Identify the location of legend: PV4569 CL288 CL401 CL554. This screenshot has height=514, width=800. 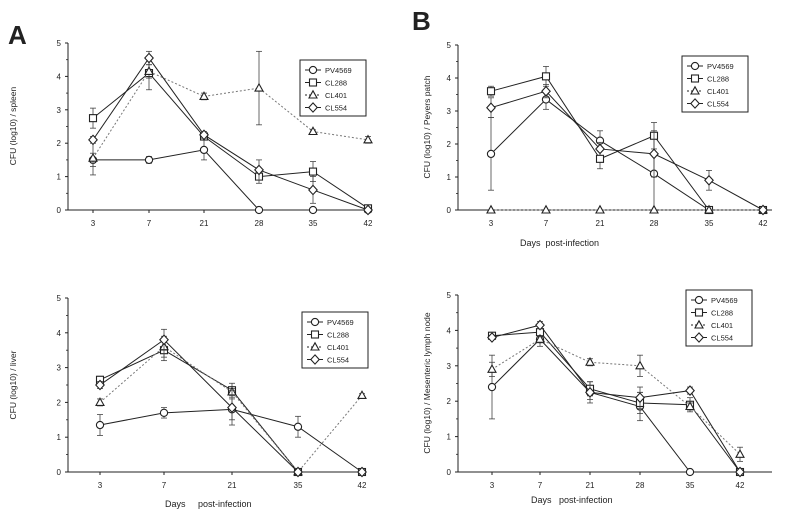
(335, 340).